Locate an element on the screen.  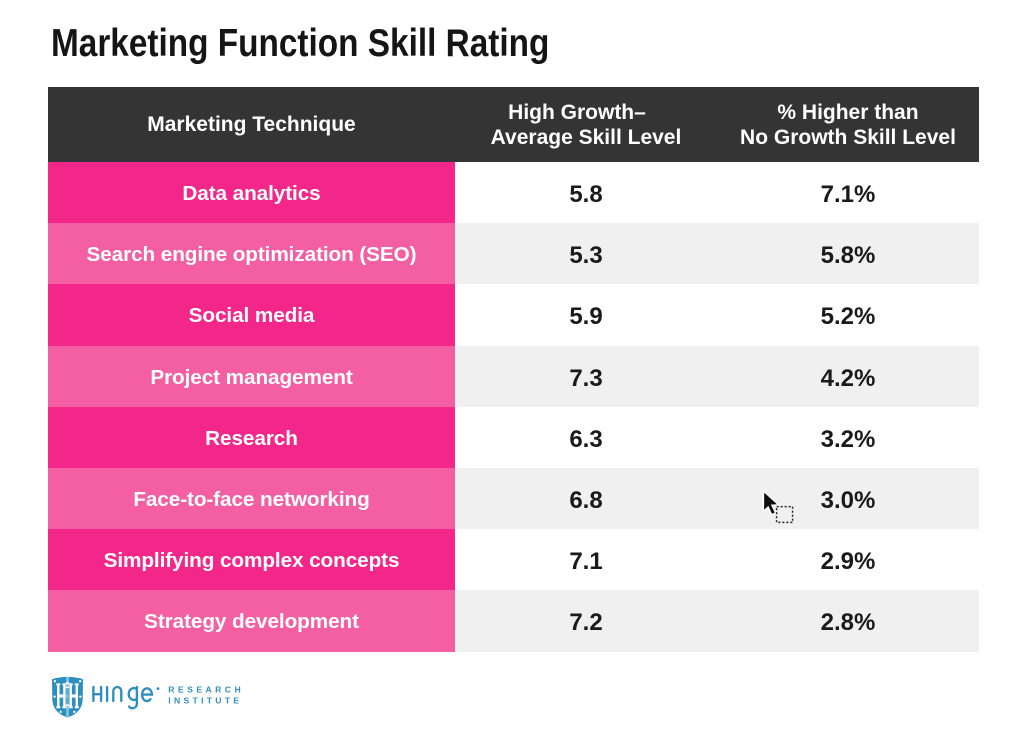
svg-text: RESEARCH is located at coordinates (206, 690).